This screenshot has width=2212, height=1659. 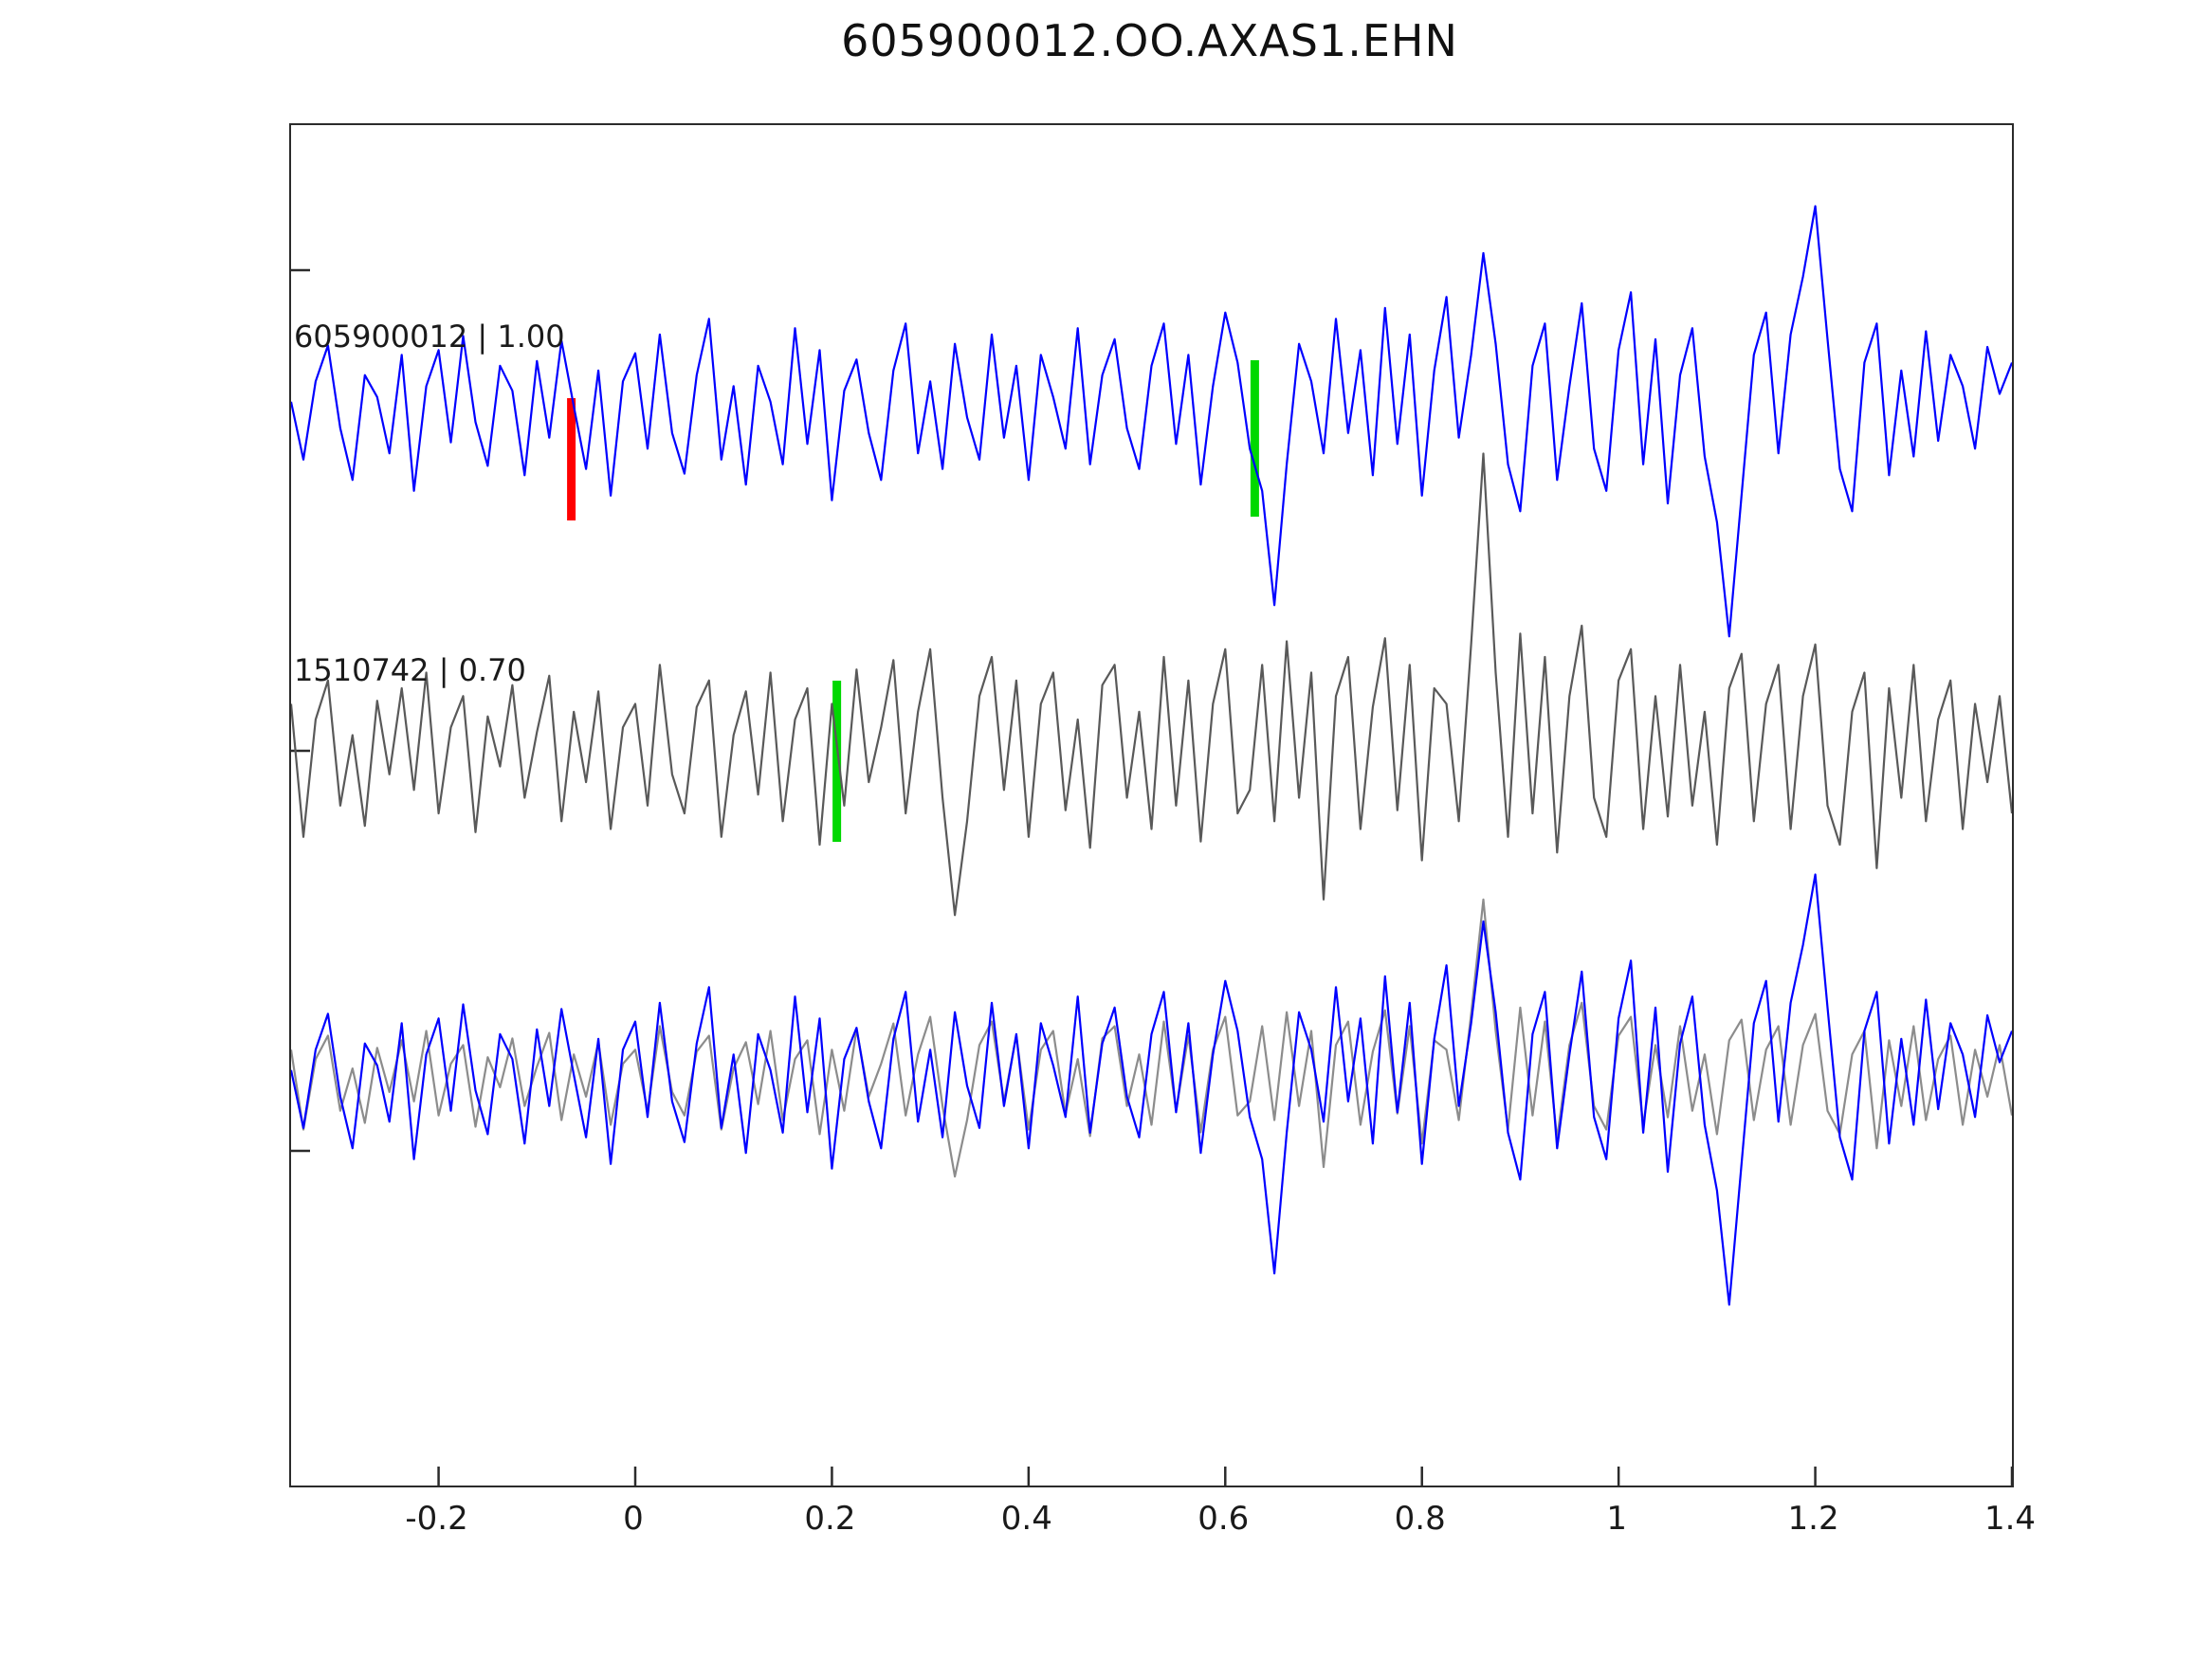 I want to click on chart-title: 605900012.OO.AXAS1.EHN, so click(x=1149, y=40).